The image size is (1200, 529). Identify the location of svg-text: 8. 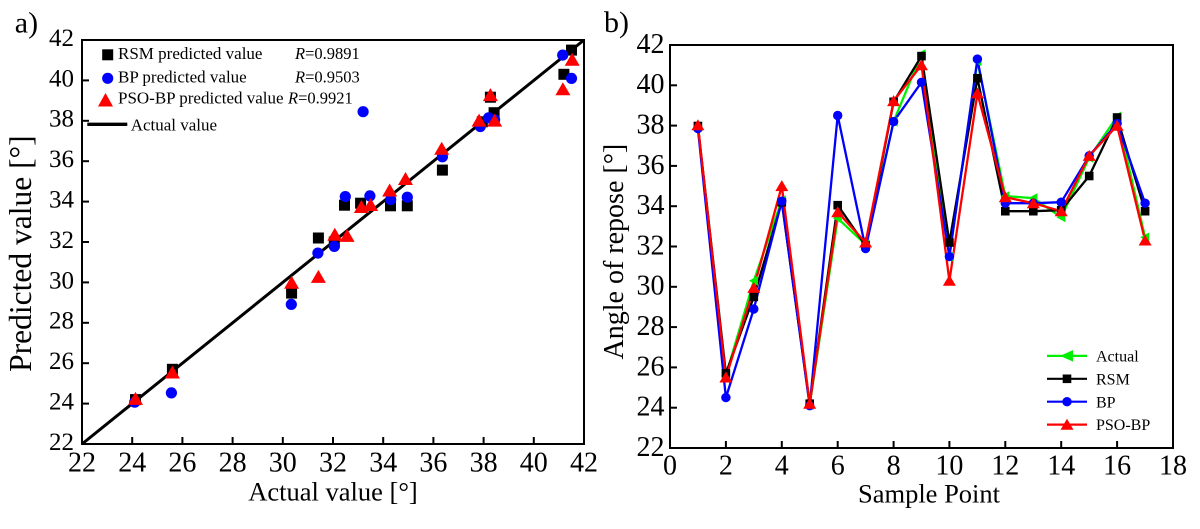
(894, 466).